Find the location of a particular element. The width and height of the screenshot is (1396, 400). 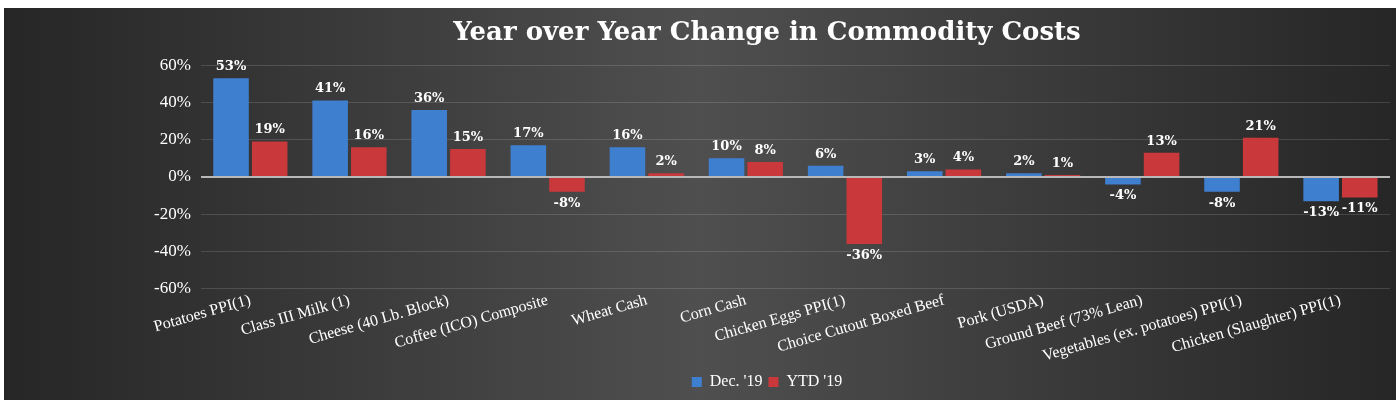

y-tick-label: -60% is located at coordinates (172, 288).